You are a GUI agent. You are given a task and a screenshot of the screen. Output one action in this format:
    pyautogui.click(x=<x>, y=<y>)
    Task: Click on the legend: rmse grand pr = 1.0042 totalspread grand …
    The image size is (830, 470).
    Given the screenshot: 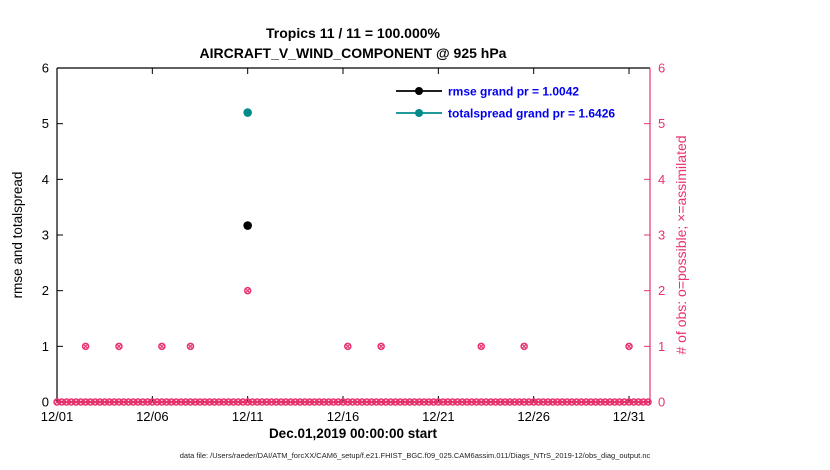 What is the action you would take?
    pyautogui.click(x=505, y=102)
    